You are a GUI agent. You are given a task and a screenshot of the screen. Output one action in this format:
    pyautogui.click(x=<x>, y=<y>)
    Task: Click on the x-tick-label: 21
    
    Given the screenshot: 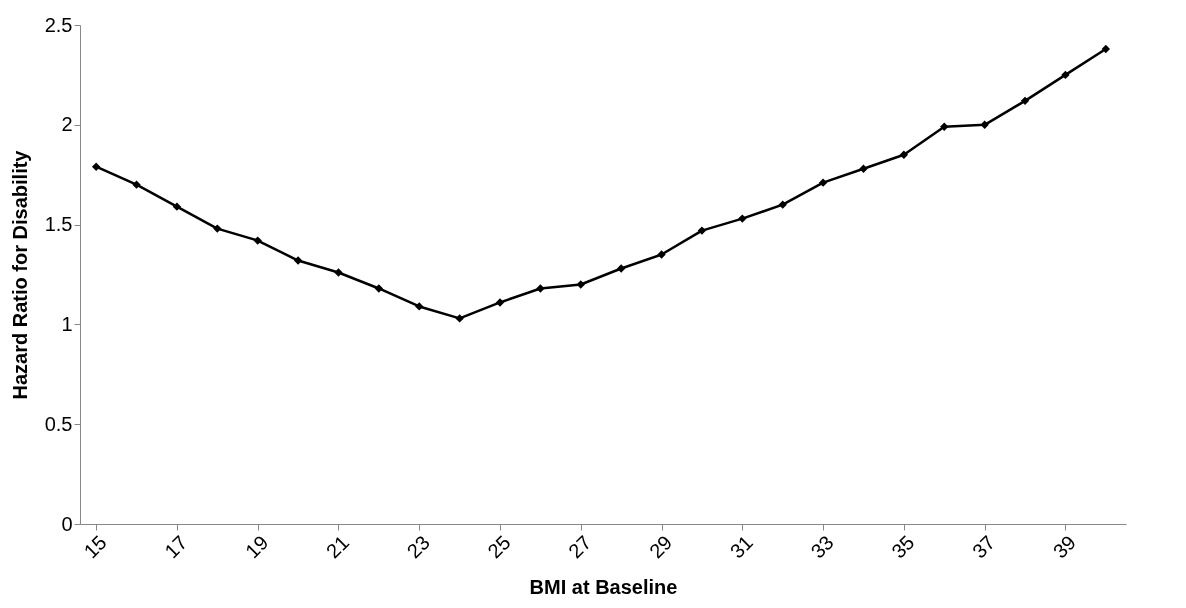 What is the action you would take?
    pyautogui.click(x=337, y=547)
    